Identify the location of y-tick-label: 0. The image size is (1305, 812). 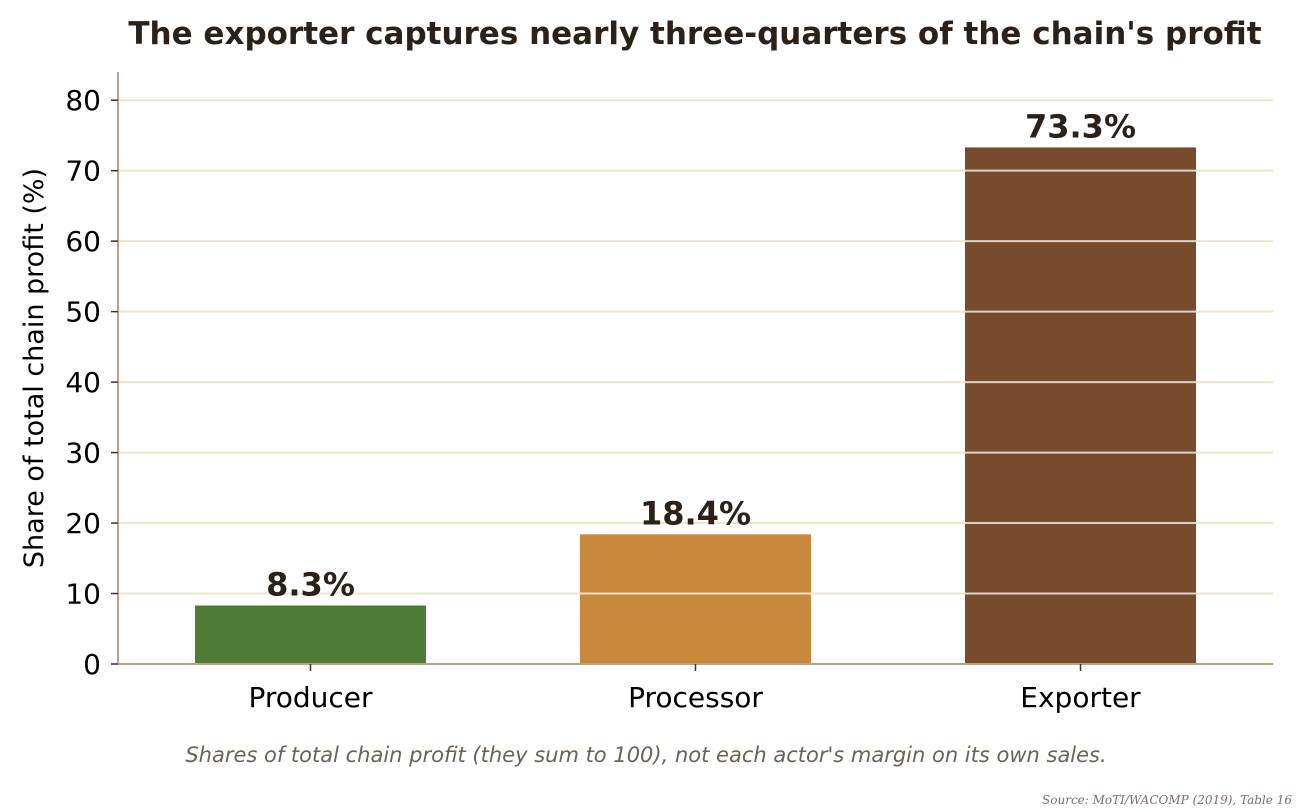
(92, 664).